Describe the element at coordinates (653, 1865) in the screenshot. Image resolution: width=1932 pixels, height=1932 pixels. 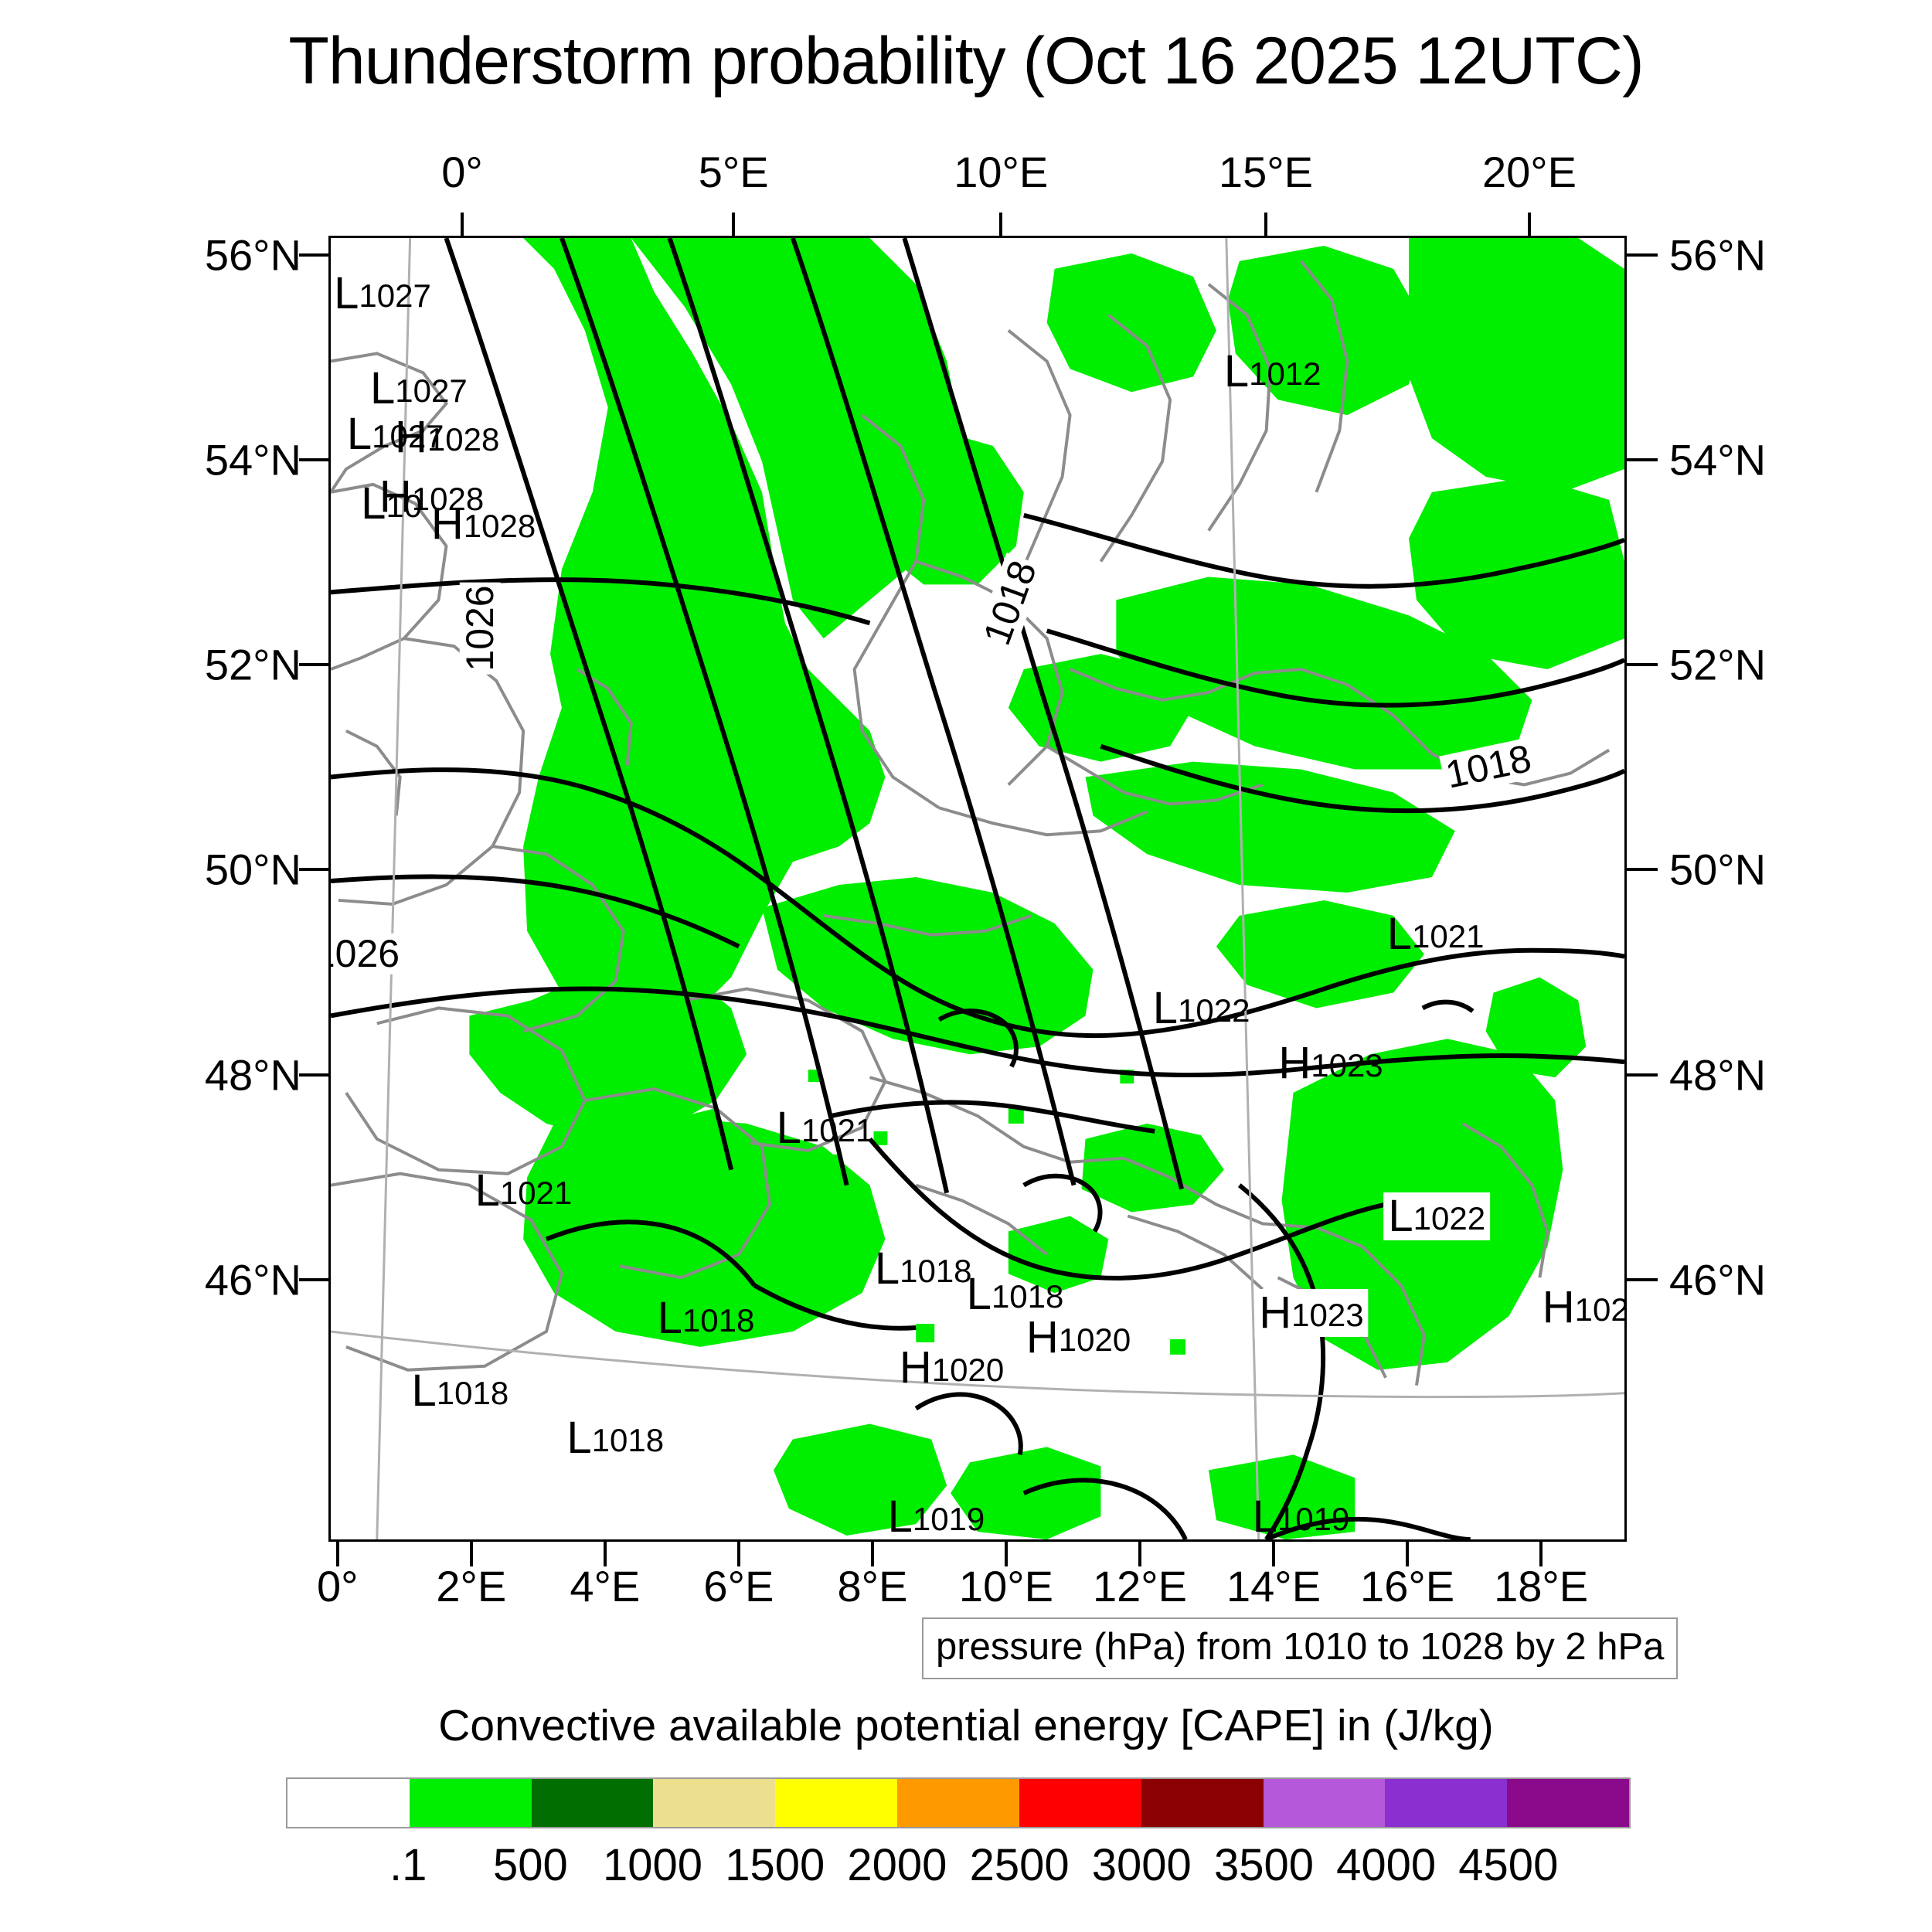
I see `colorbar-tick-2: 1000` at that location.